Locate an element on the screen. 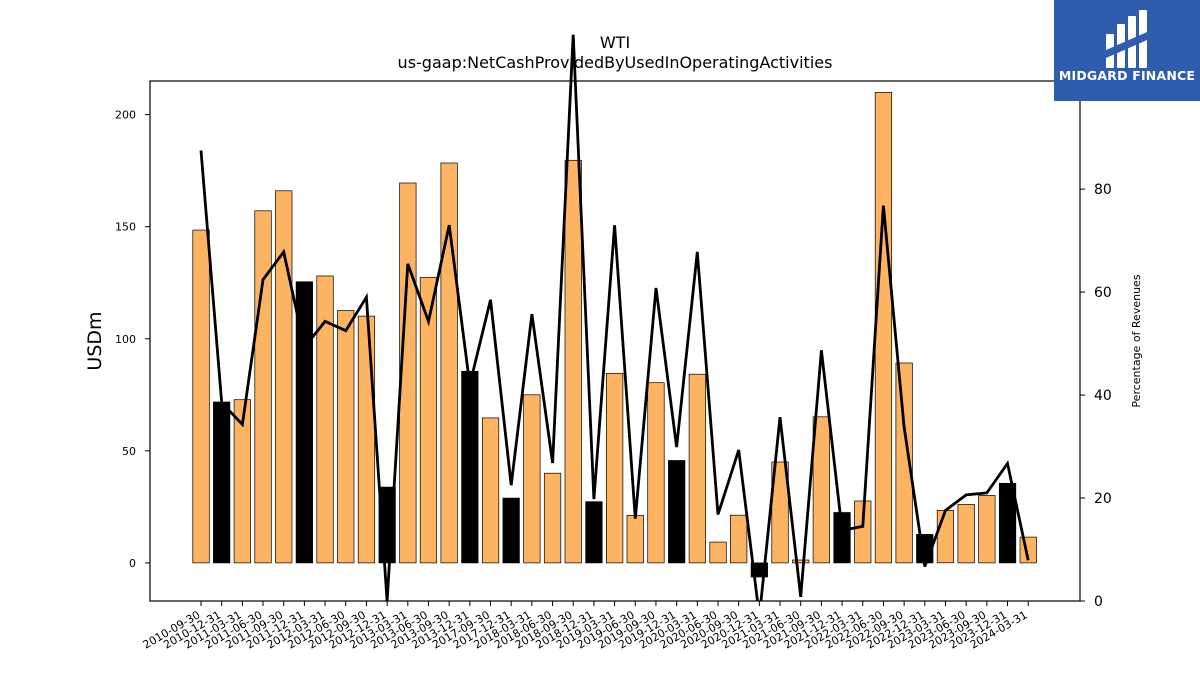 Image resolution: width=1200 pixels, height=675 pixels. y-axis-right: 020406080100 is located at coordinates (1100, 344).